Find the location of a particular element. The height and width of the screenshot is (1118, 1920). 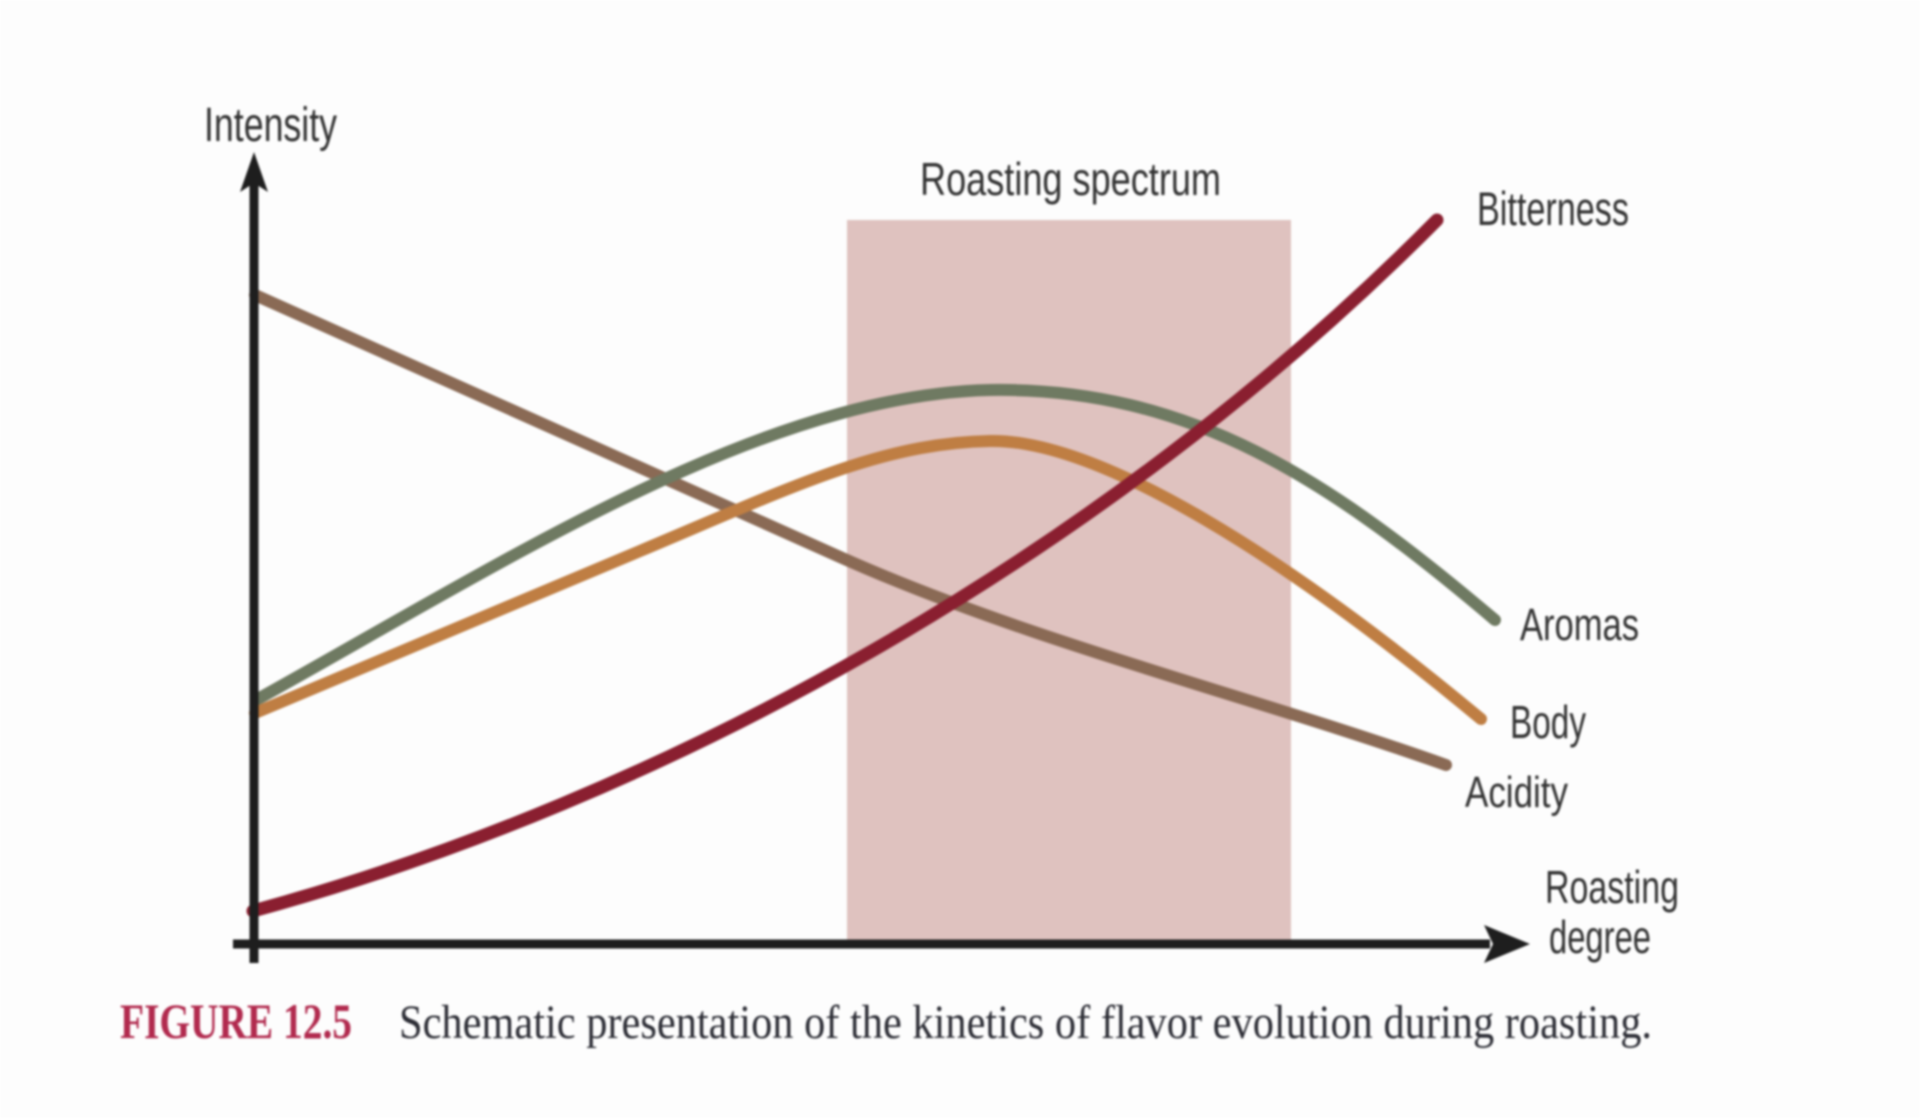

svg-text: Body is located at coordinates (1548, 722).